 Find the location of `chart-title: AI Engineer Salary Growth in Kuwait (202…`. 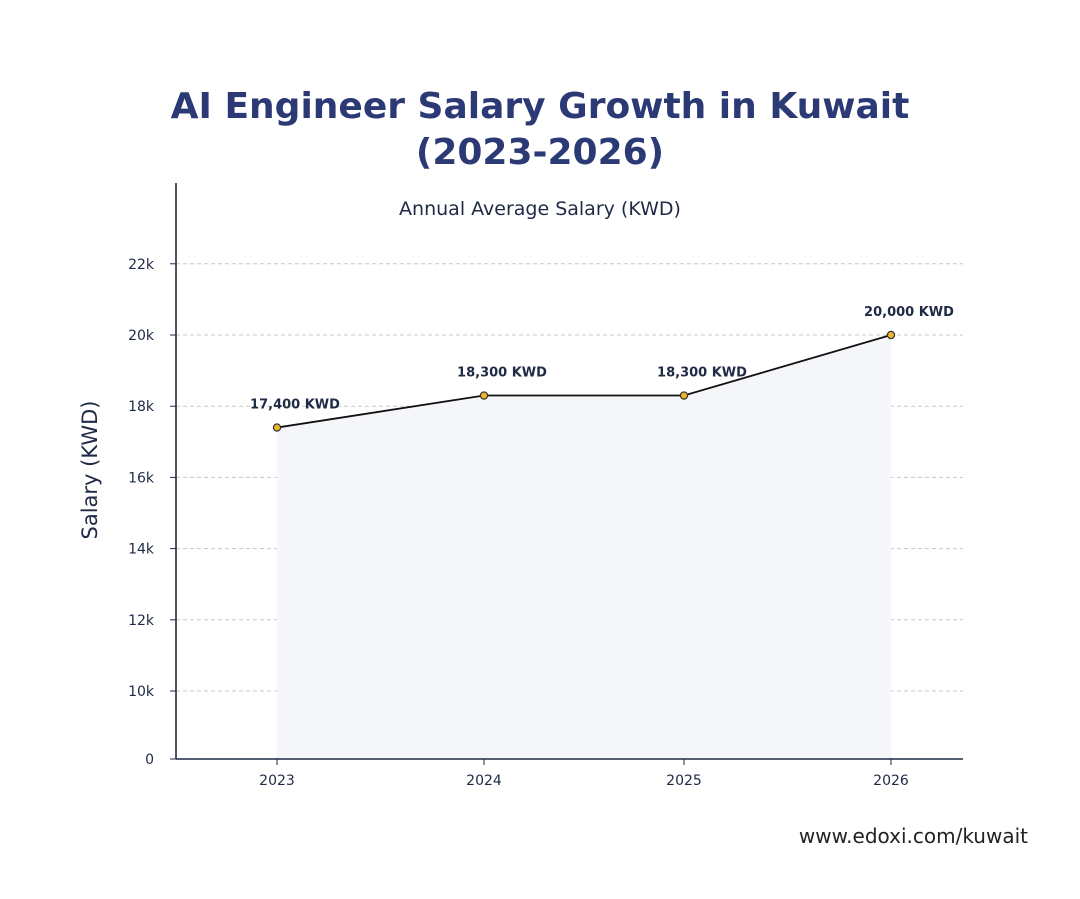

chart-title: AI Engineer Salary Growth in Kuwait (202… is located at coordinates (540, 130).